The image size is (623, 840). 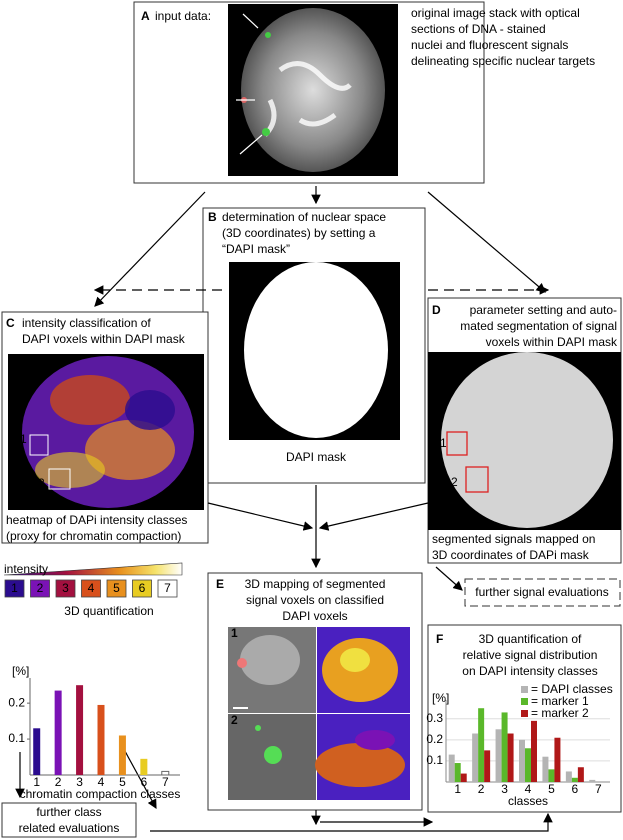 I want to click on x-axis-label: classes, so click(x=528, y=801).